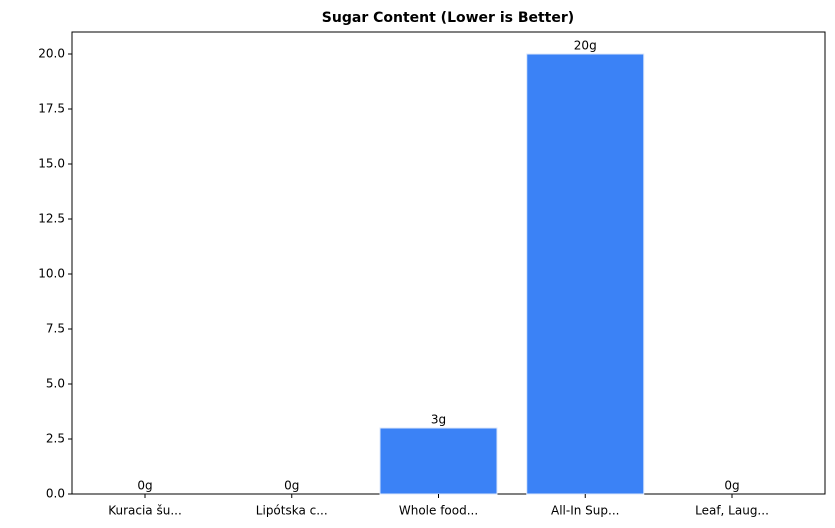 The height and width of the screenshot is (528, 835). I want to click on y-tick-label: 10.0, so click(51, 274).